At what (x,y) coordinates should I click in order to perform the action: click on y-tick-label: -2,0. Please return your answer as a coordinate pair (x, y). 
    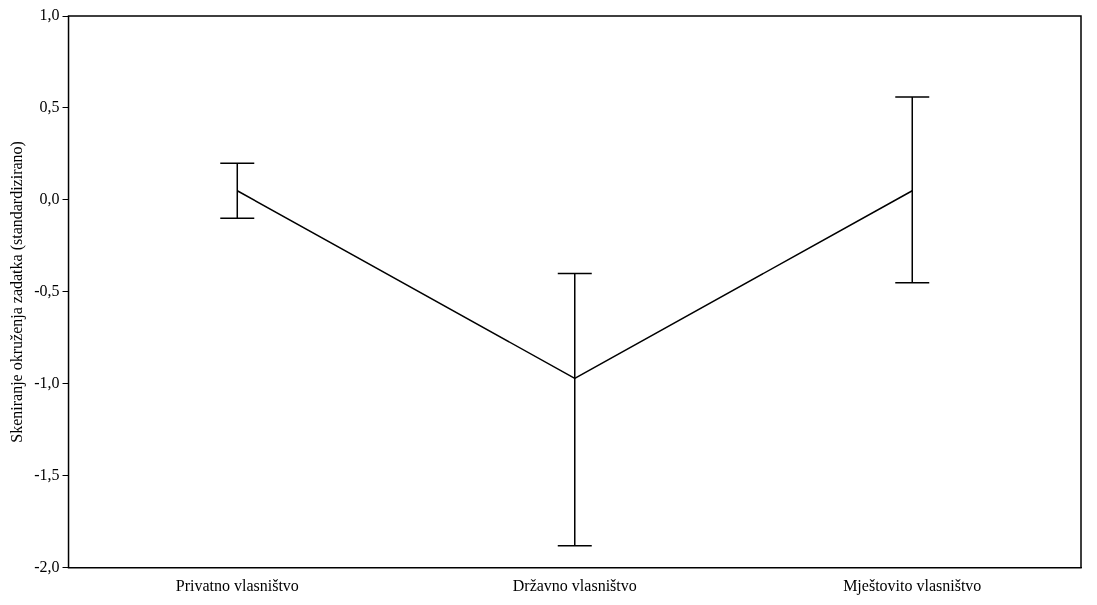
    Looking at the image, I should click on (47, 566).